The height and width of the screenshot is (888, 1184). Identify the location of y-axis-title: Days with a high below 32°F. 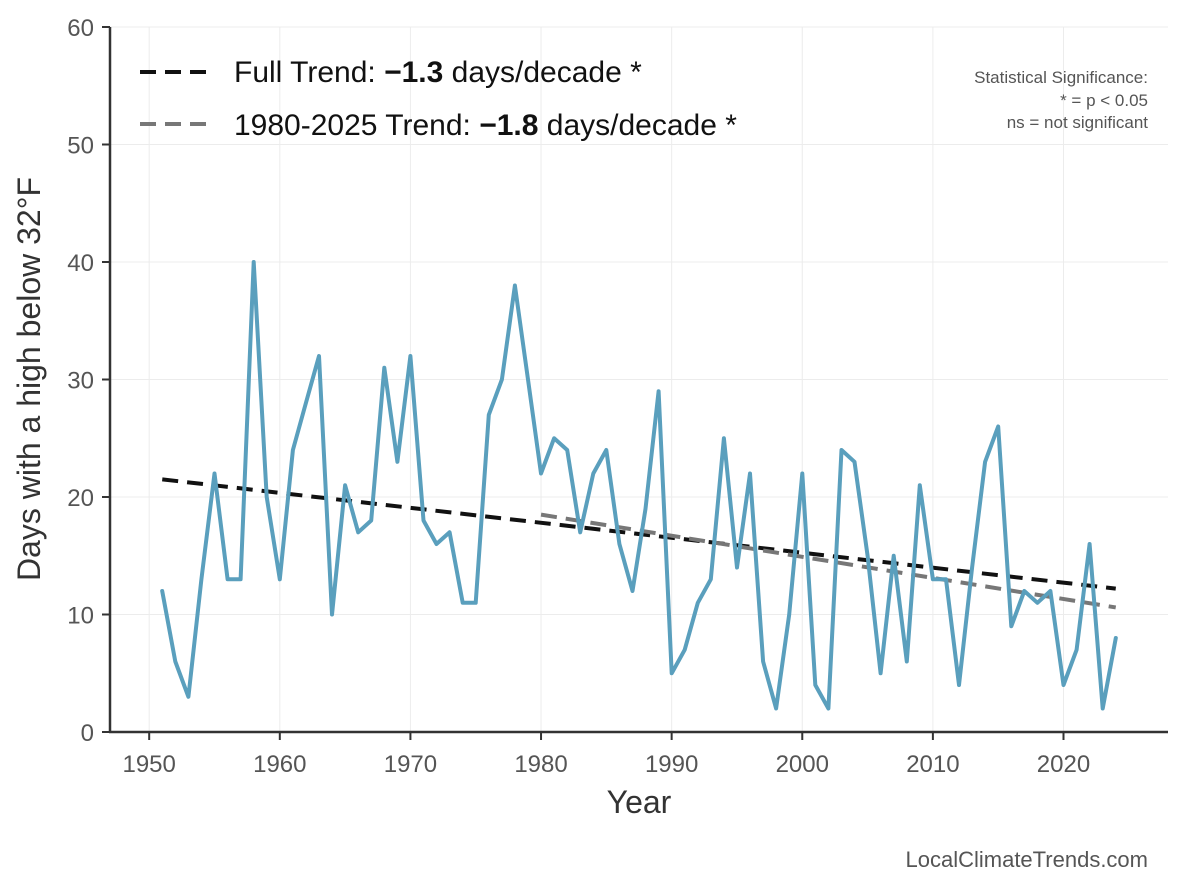
(29, 379).